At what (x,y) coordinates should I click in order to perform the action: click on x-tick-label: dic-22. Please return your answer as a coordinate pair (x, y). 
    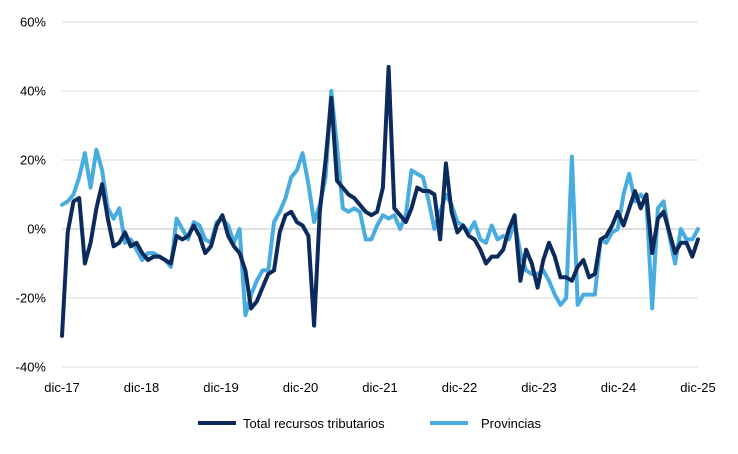
    Looking at the image, I should click on (459, 387).